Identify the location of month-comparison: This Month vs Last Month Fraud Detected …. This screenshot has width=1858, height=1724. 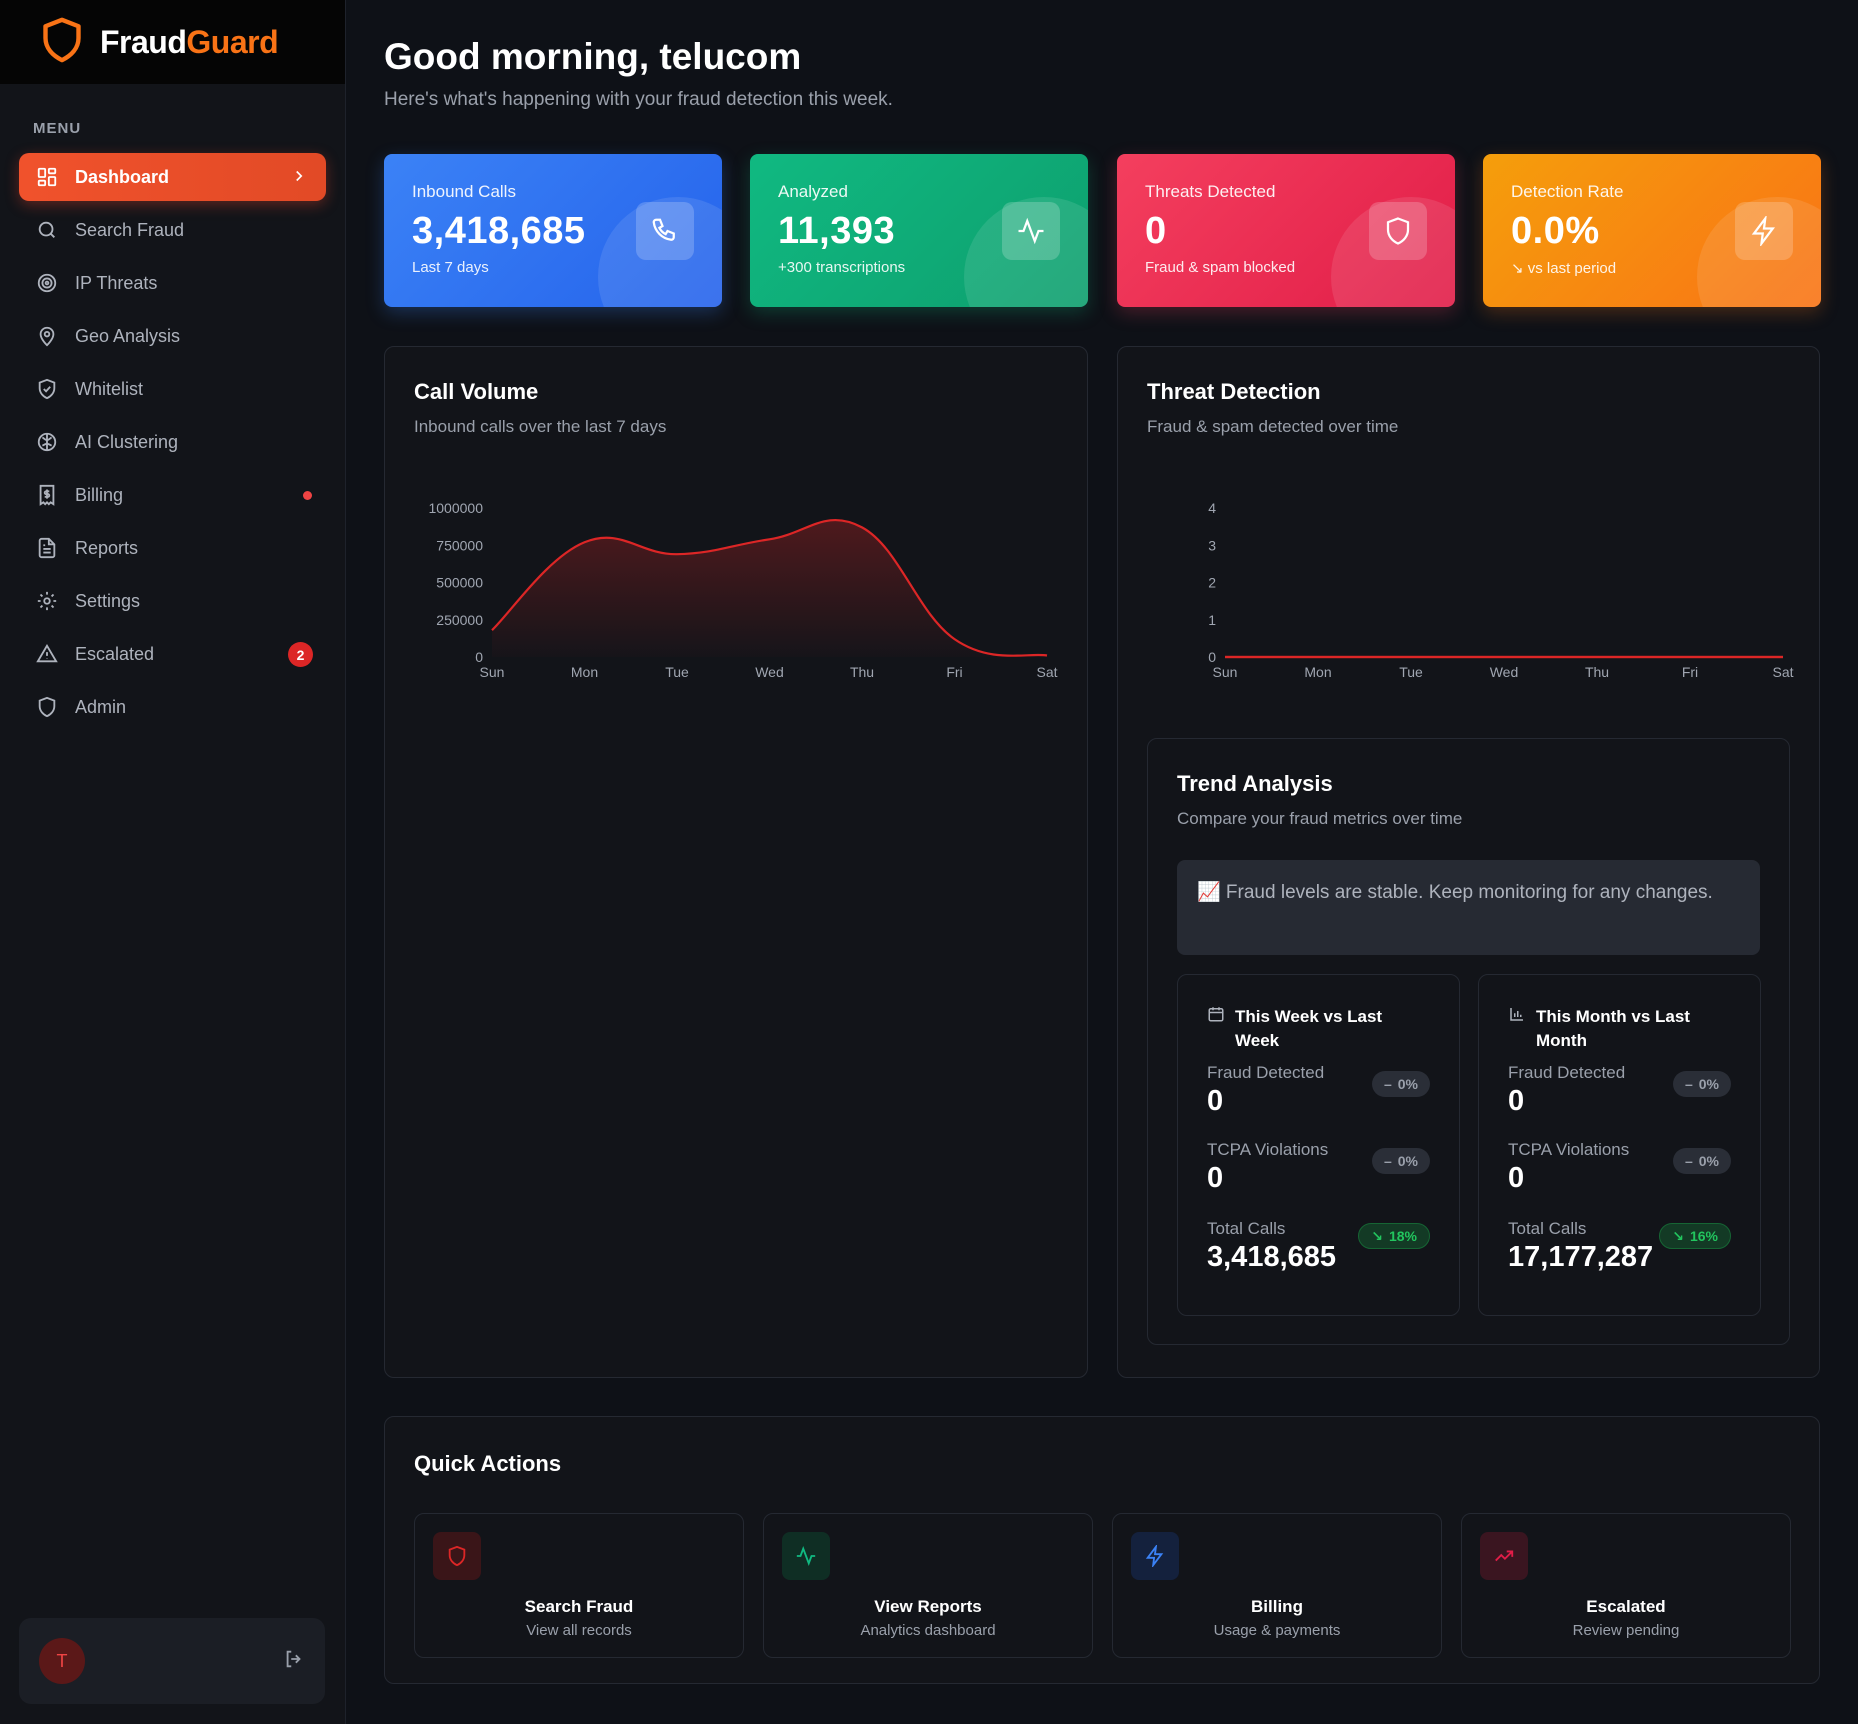
(1619, 1145).